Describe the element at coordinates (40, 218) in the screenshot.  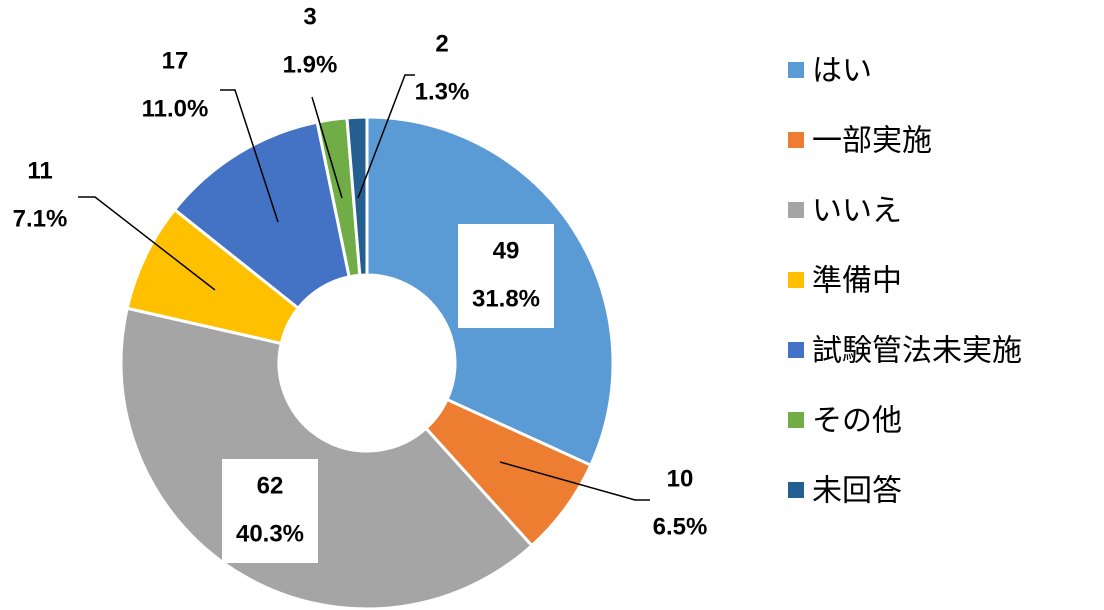
I see `percent-label: 7.1%` at that location.